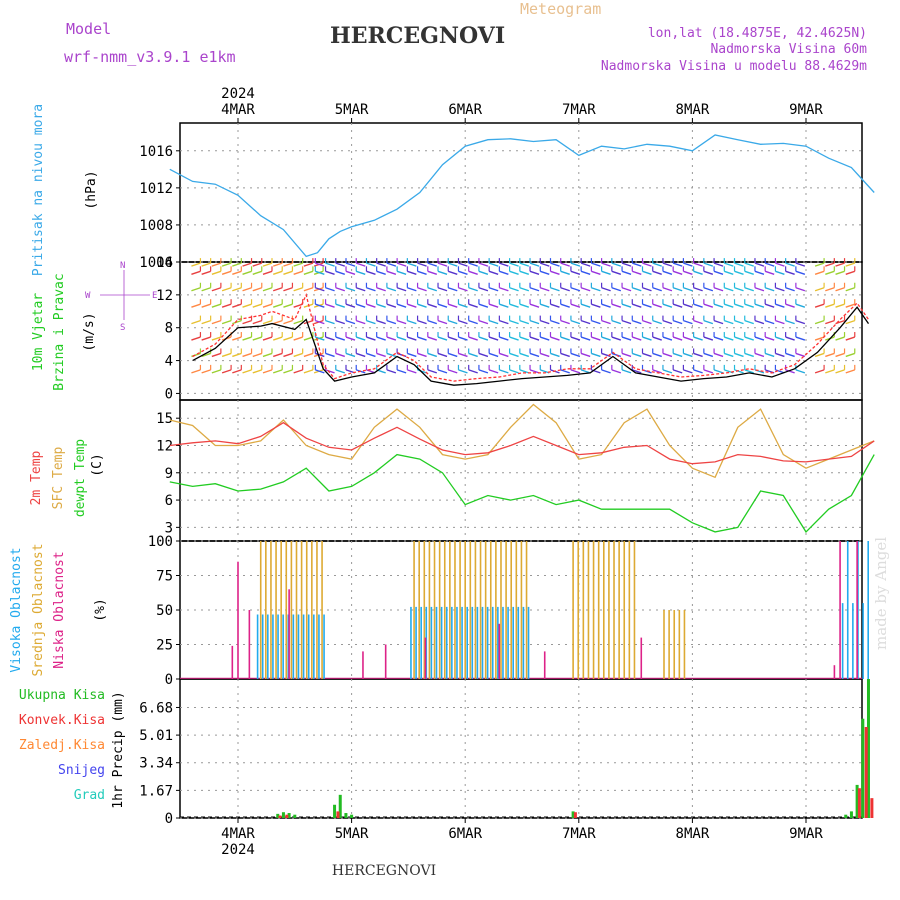 Image resolution: width=900 pixels, height=900 pixels. What do you see at coordinates (16, 609) in the screenshot?
I see `high-cloud-title: Visoka Oblacnost` at bounding box center [16, 609].